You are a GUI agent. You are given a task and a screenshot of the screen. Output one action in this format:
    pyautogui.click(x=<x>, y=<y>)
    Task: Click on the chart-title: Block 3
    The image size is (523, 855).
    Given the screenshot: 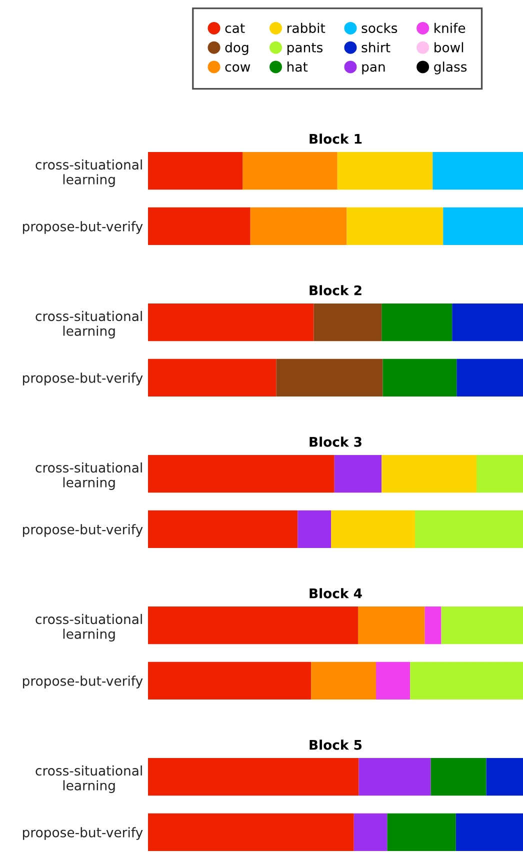 What is the action you would take?
    pyautogui.click(x=336, y=441)
    